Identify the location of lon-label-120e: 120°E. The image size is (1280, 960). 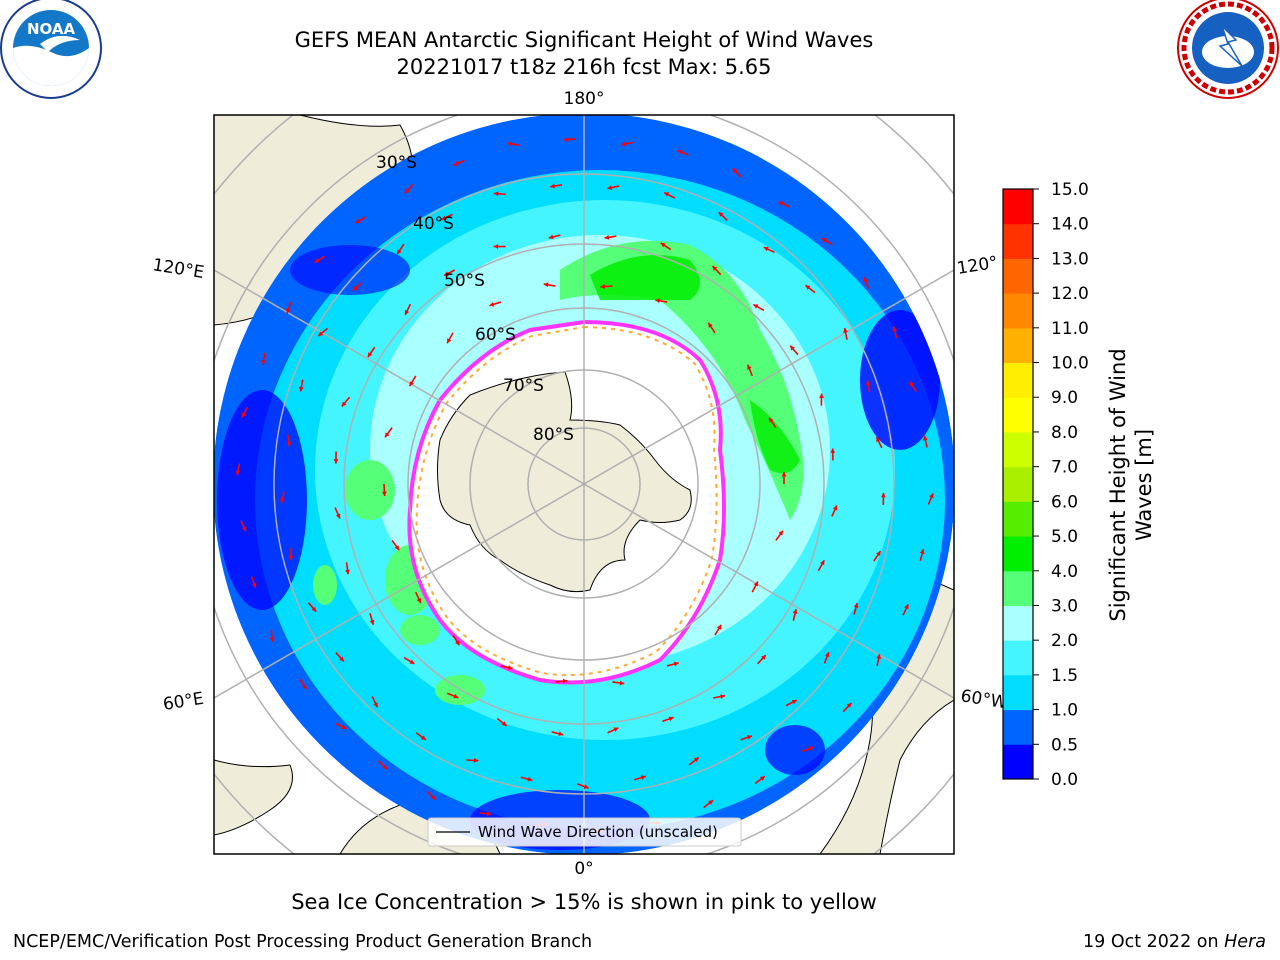
(178, 269).